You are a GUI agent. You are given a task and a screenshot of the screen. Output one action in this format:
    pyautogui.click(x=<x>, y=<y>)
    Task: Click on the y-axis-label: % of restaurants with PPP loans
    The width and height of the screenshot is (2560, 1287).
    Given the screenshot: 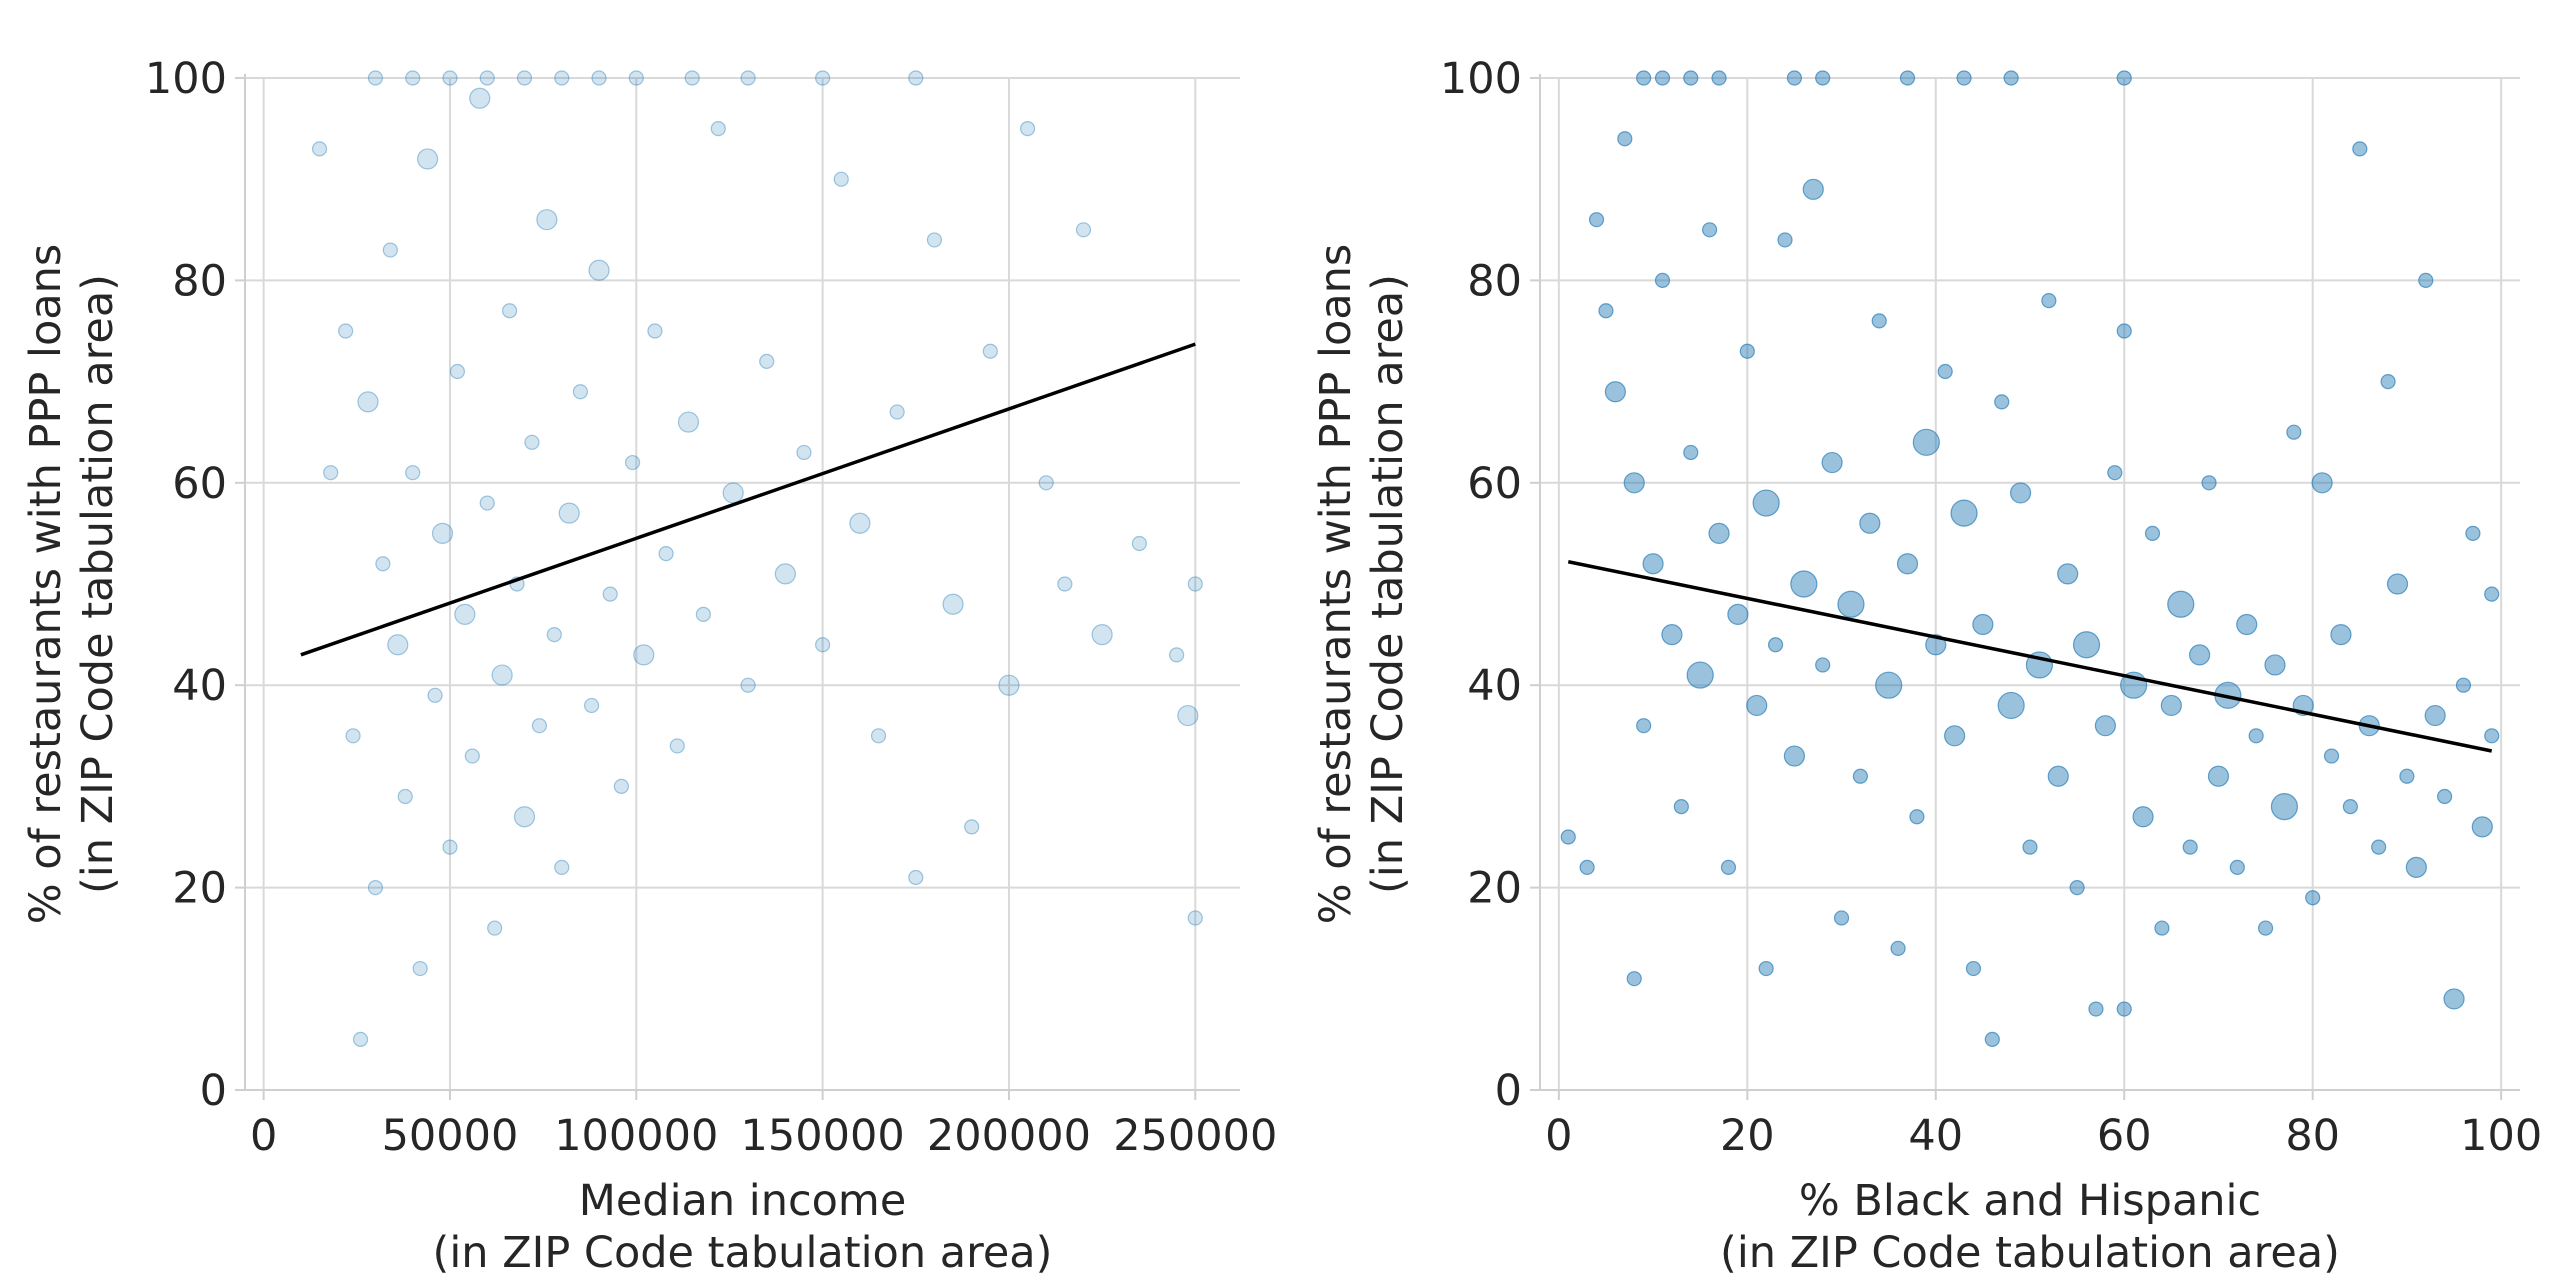 What is the action you would take?
    pyautogui.click(x=46, y=584)
    